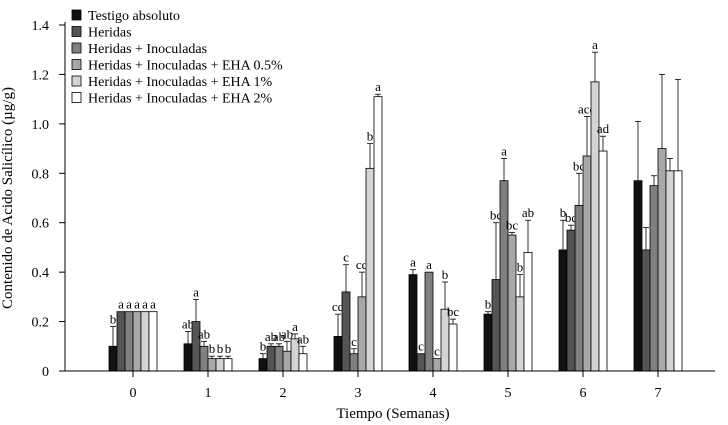 This screenshot has height=425, width=728. What do you see at coordinates (41, 273) in the screenshot?
I see `y-tick-label: 0.4` at bounding box center [41, 273].